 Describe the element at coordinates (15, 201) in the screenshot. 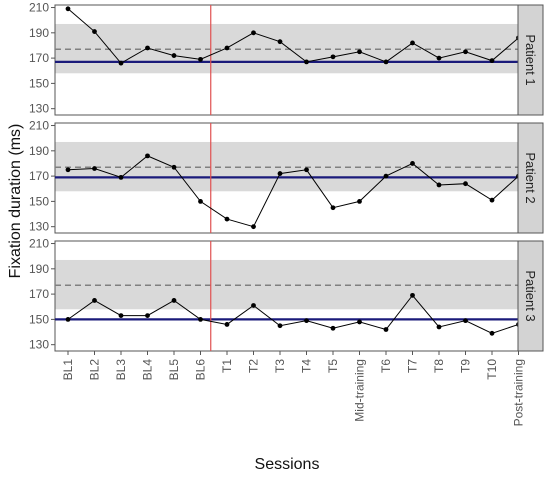

I see `y-axis-title: Fixation duration (ms)` at that location.